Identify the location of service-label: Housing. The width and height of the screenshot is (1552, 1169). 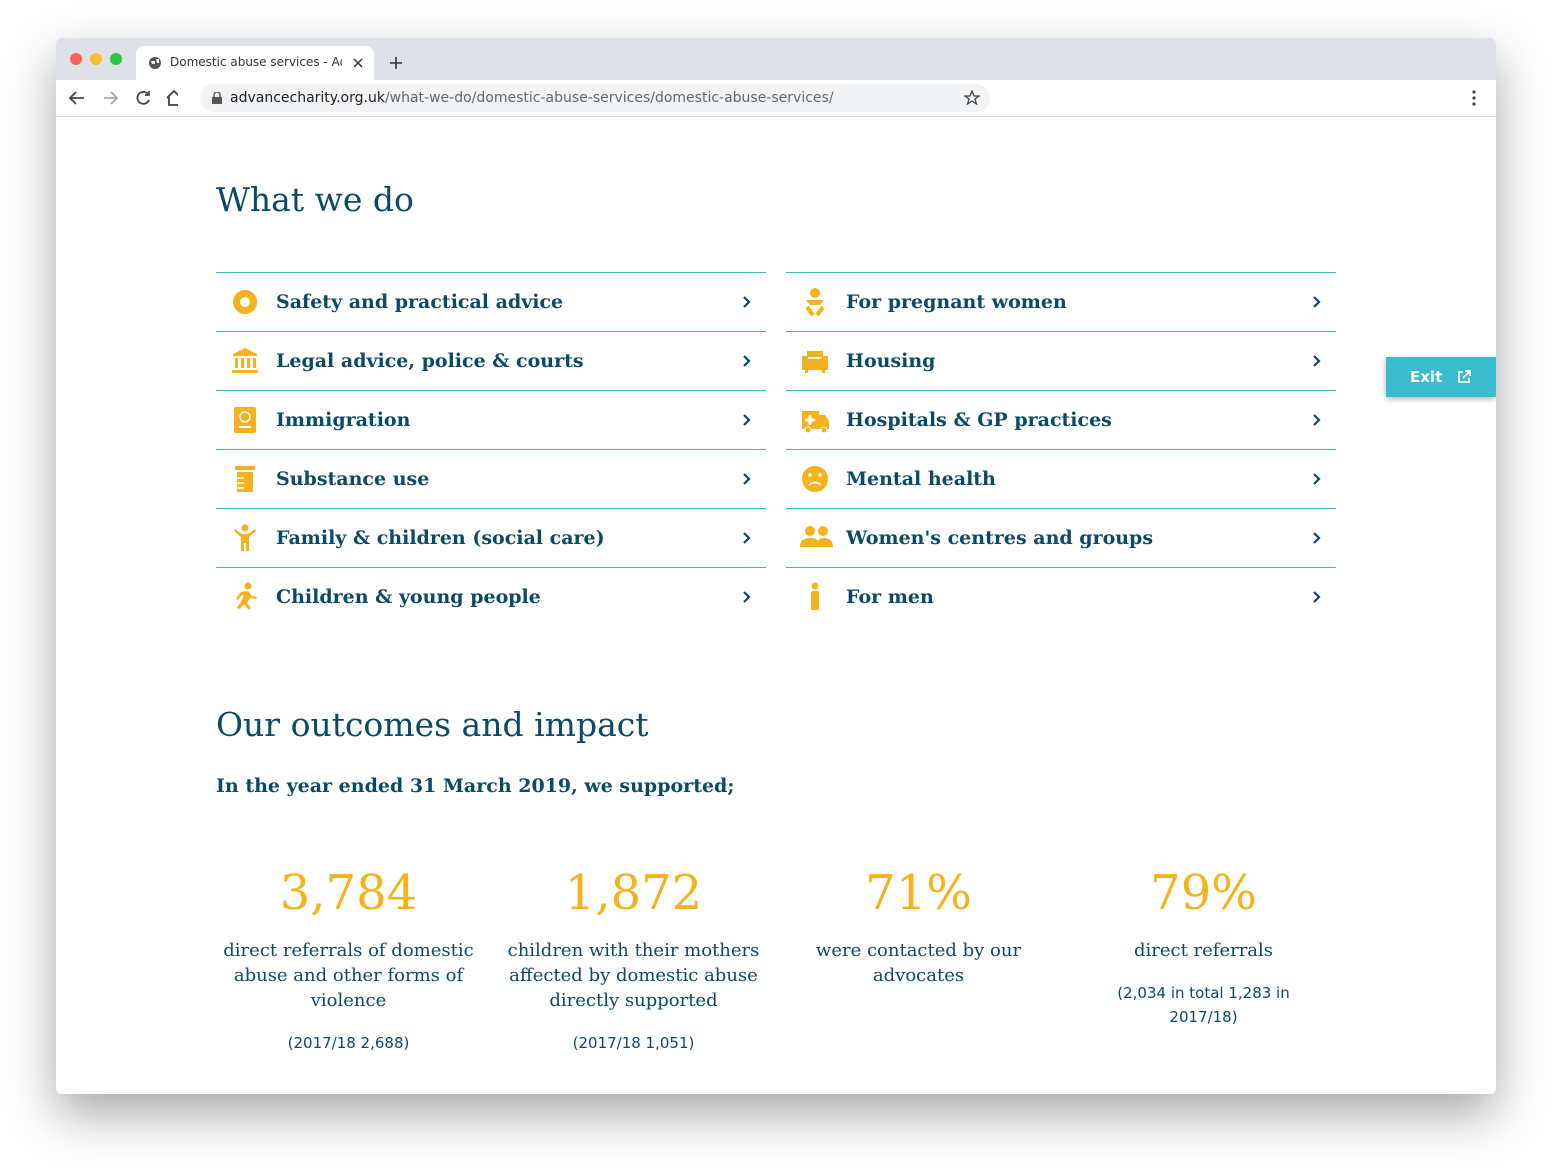
(891, 361).